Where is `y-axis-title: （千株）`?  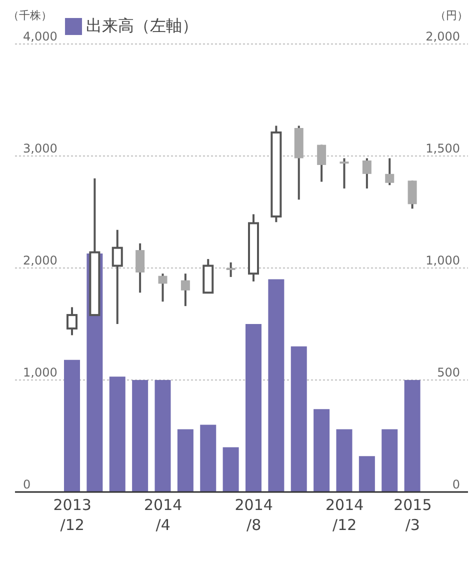
y-axis-title: （千株） is located at coordinates (30, 15).